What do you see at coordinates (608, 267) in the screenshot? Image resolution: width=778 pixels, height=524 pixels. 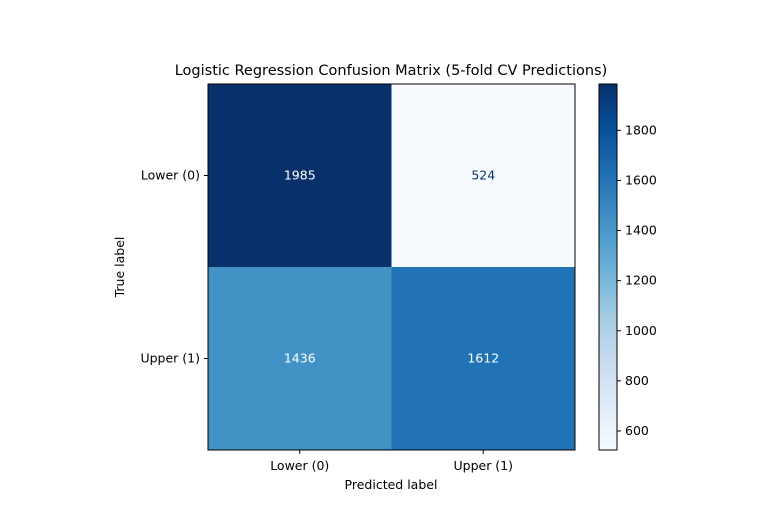 I see `colorbar` at bounding box center [608, 267].